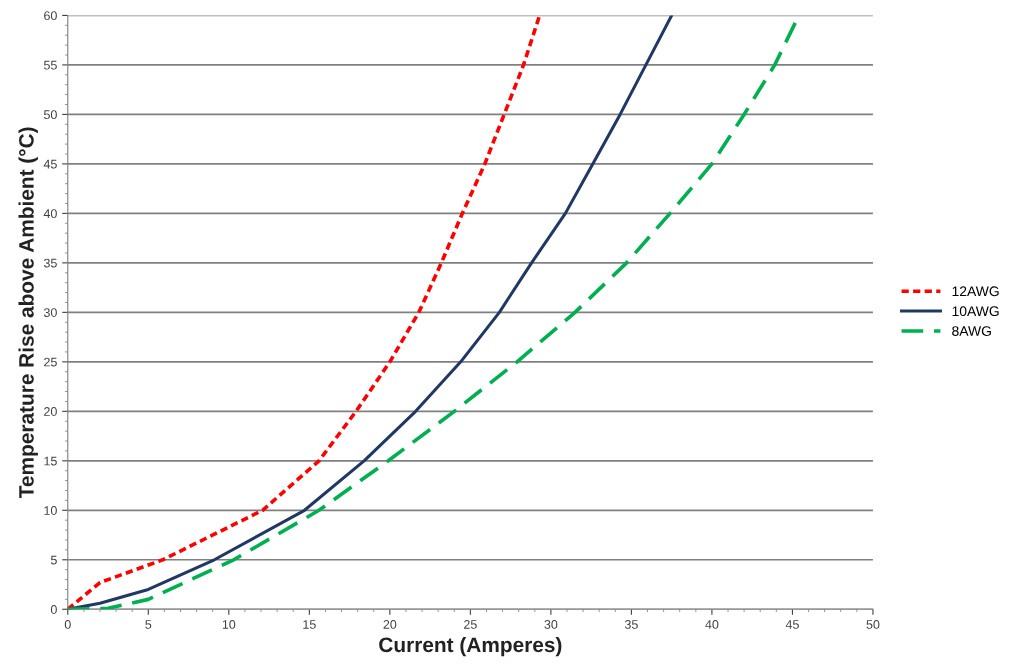 This screenshot has width=1027, height=671. Describe the element at coordinates (50, 164) in the screenshot. I see `y-tick-label: 45` at that location.